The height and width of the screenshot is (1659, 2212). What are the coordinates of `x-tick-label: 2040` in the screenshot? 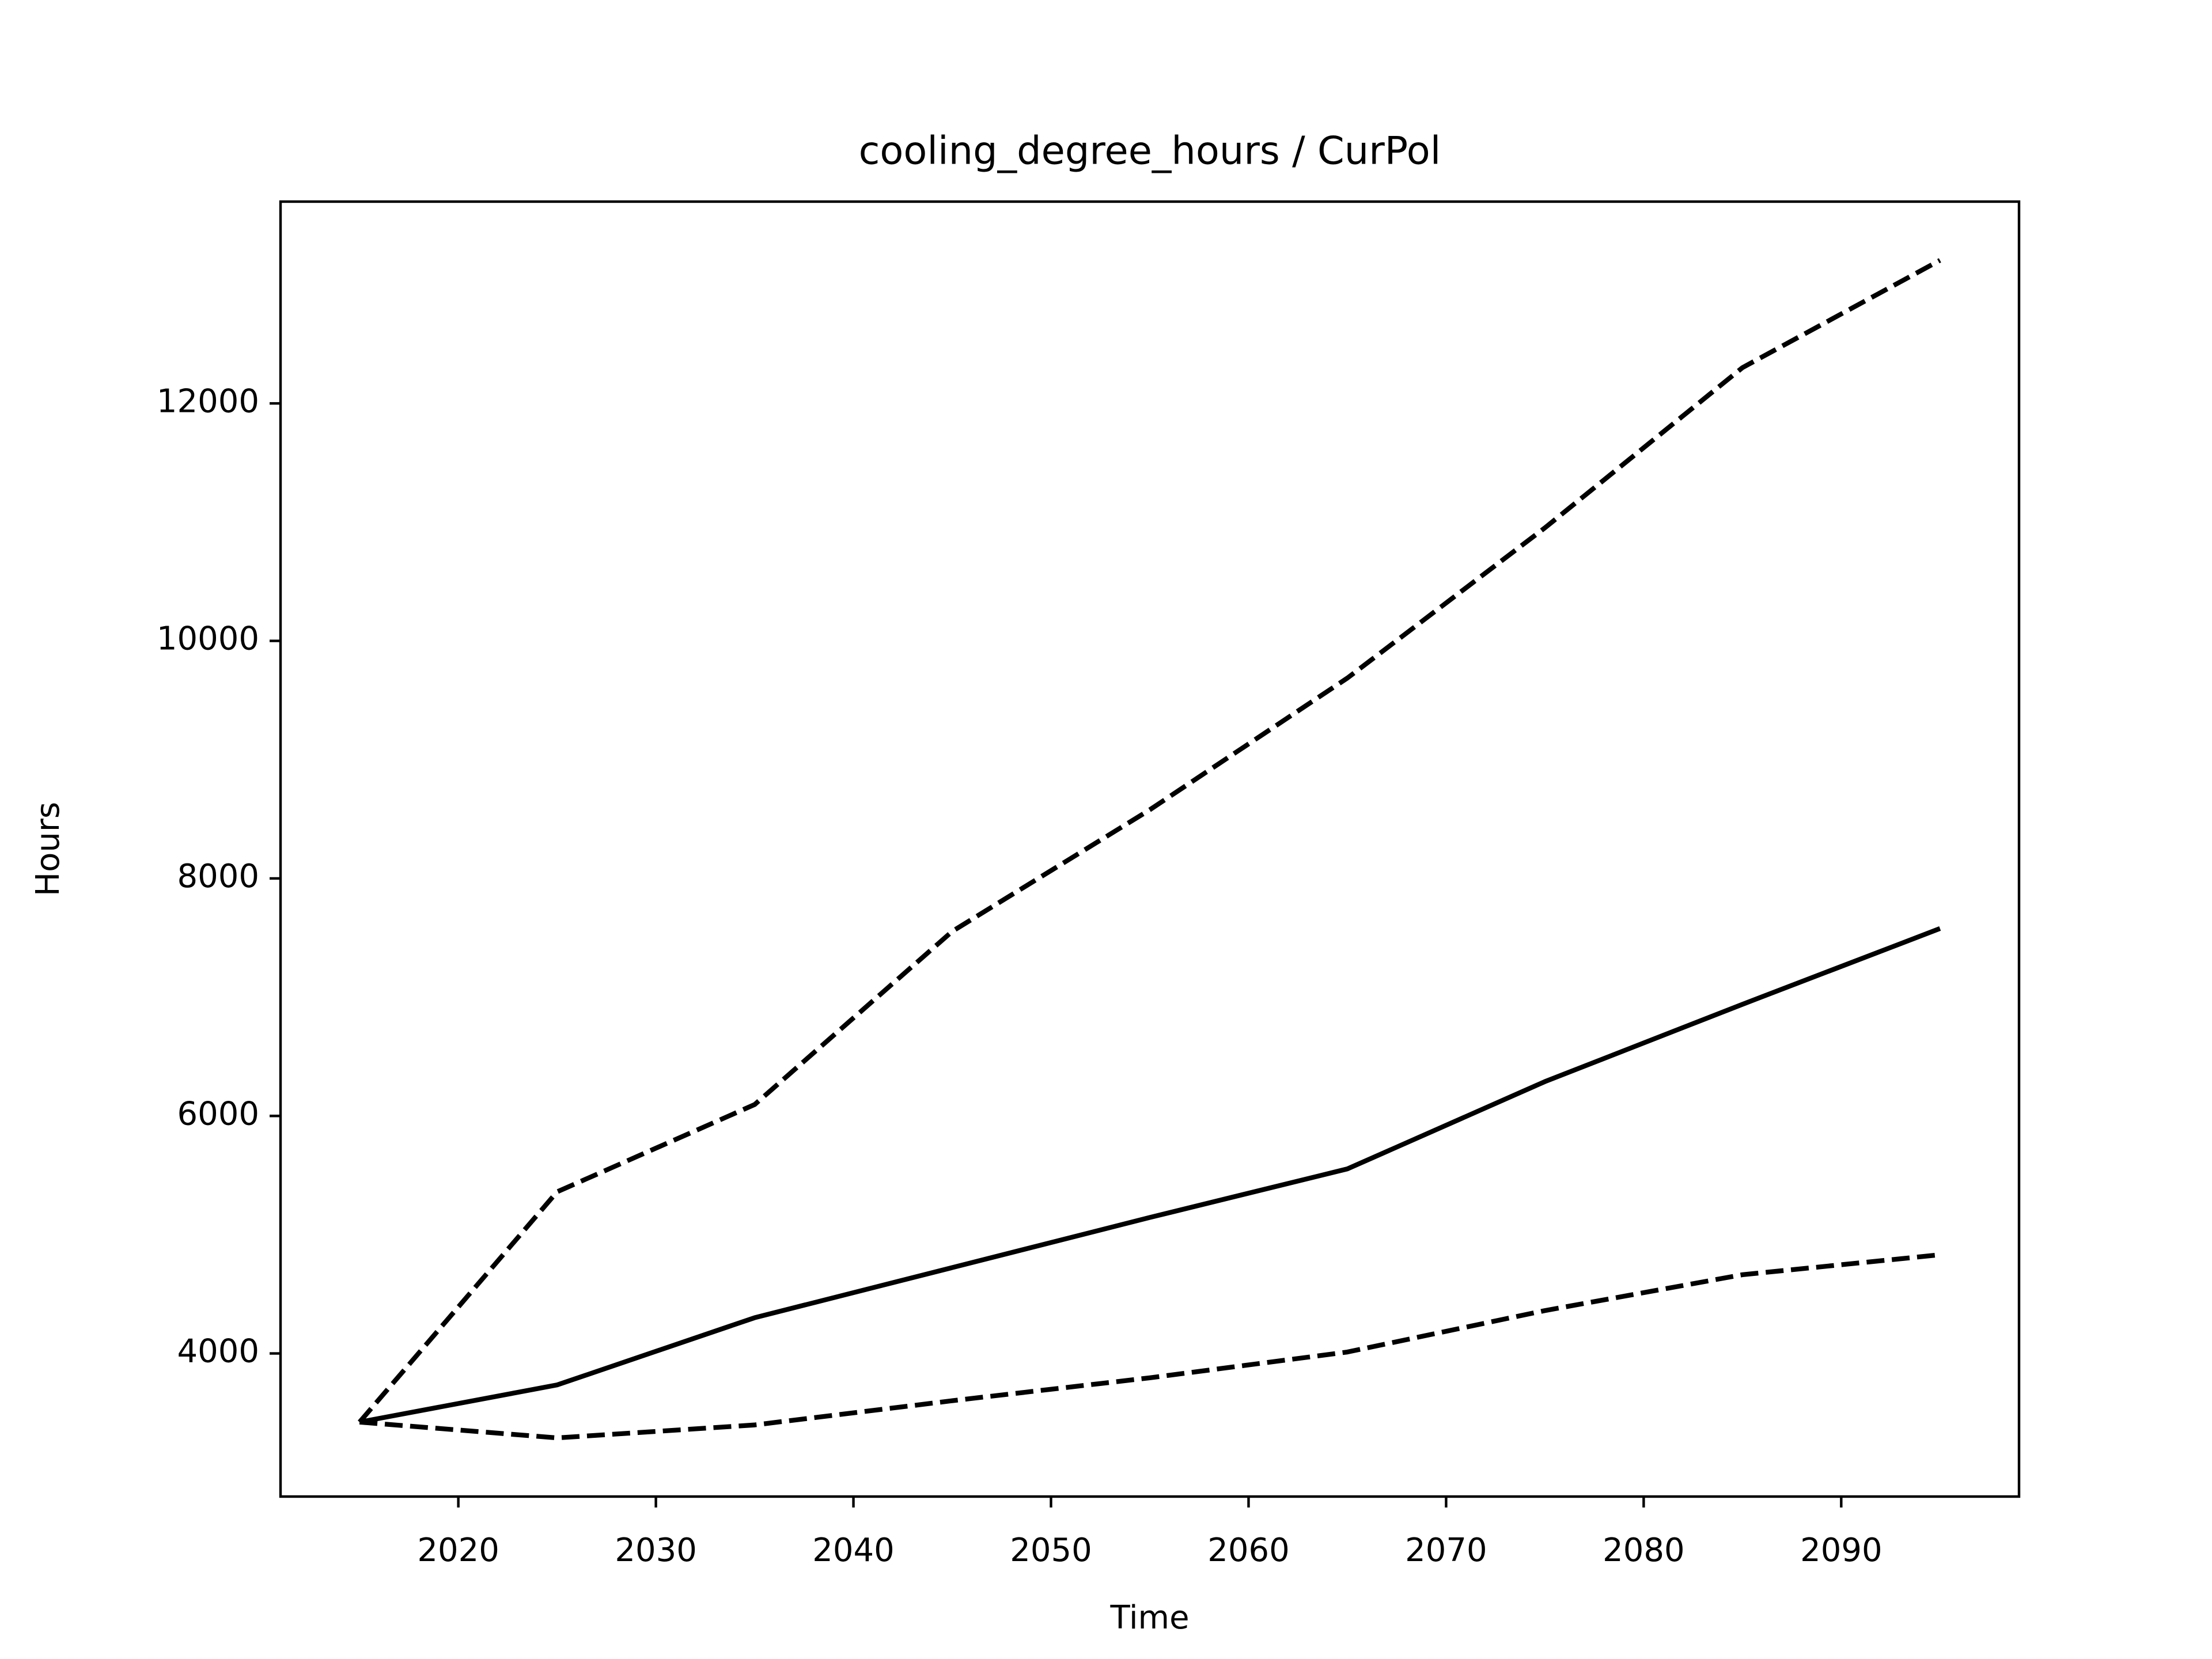 It's located at (853, 1550).